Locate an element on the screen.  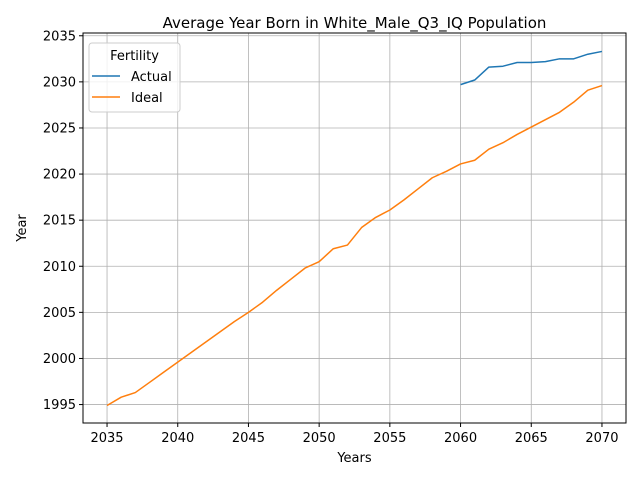
x-tick-label: 2040 is located at coordinates (177, 438).